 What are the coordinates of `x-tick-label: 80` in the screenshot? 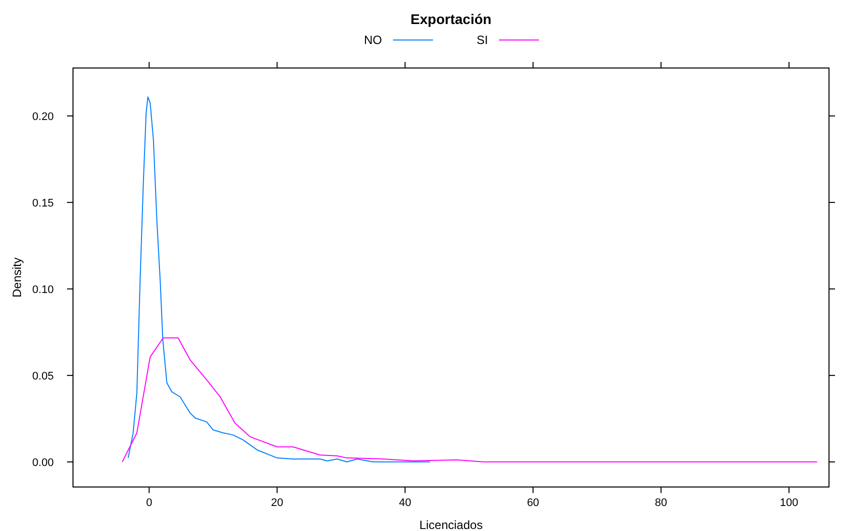 It's located at (661, 503).